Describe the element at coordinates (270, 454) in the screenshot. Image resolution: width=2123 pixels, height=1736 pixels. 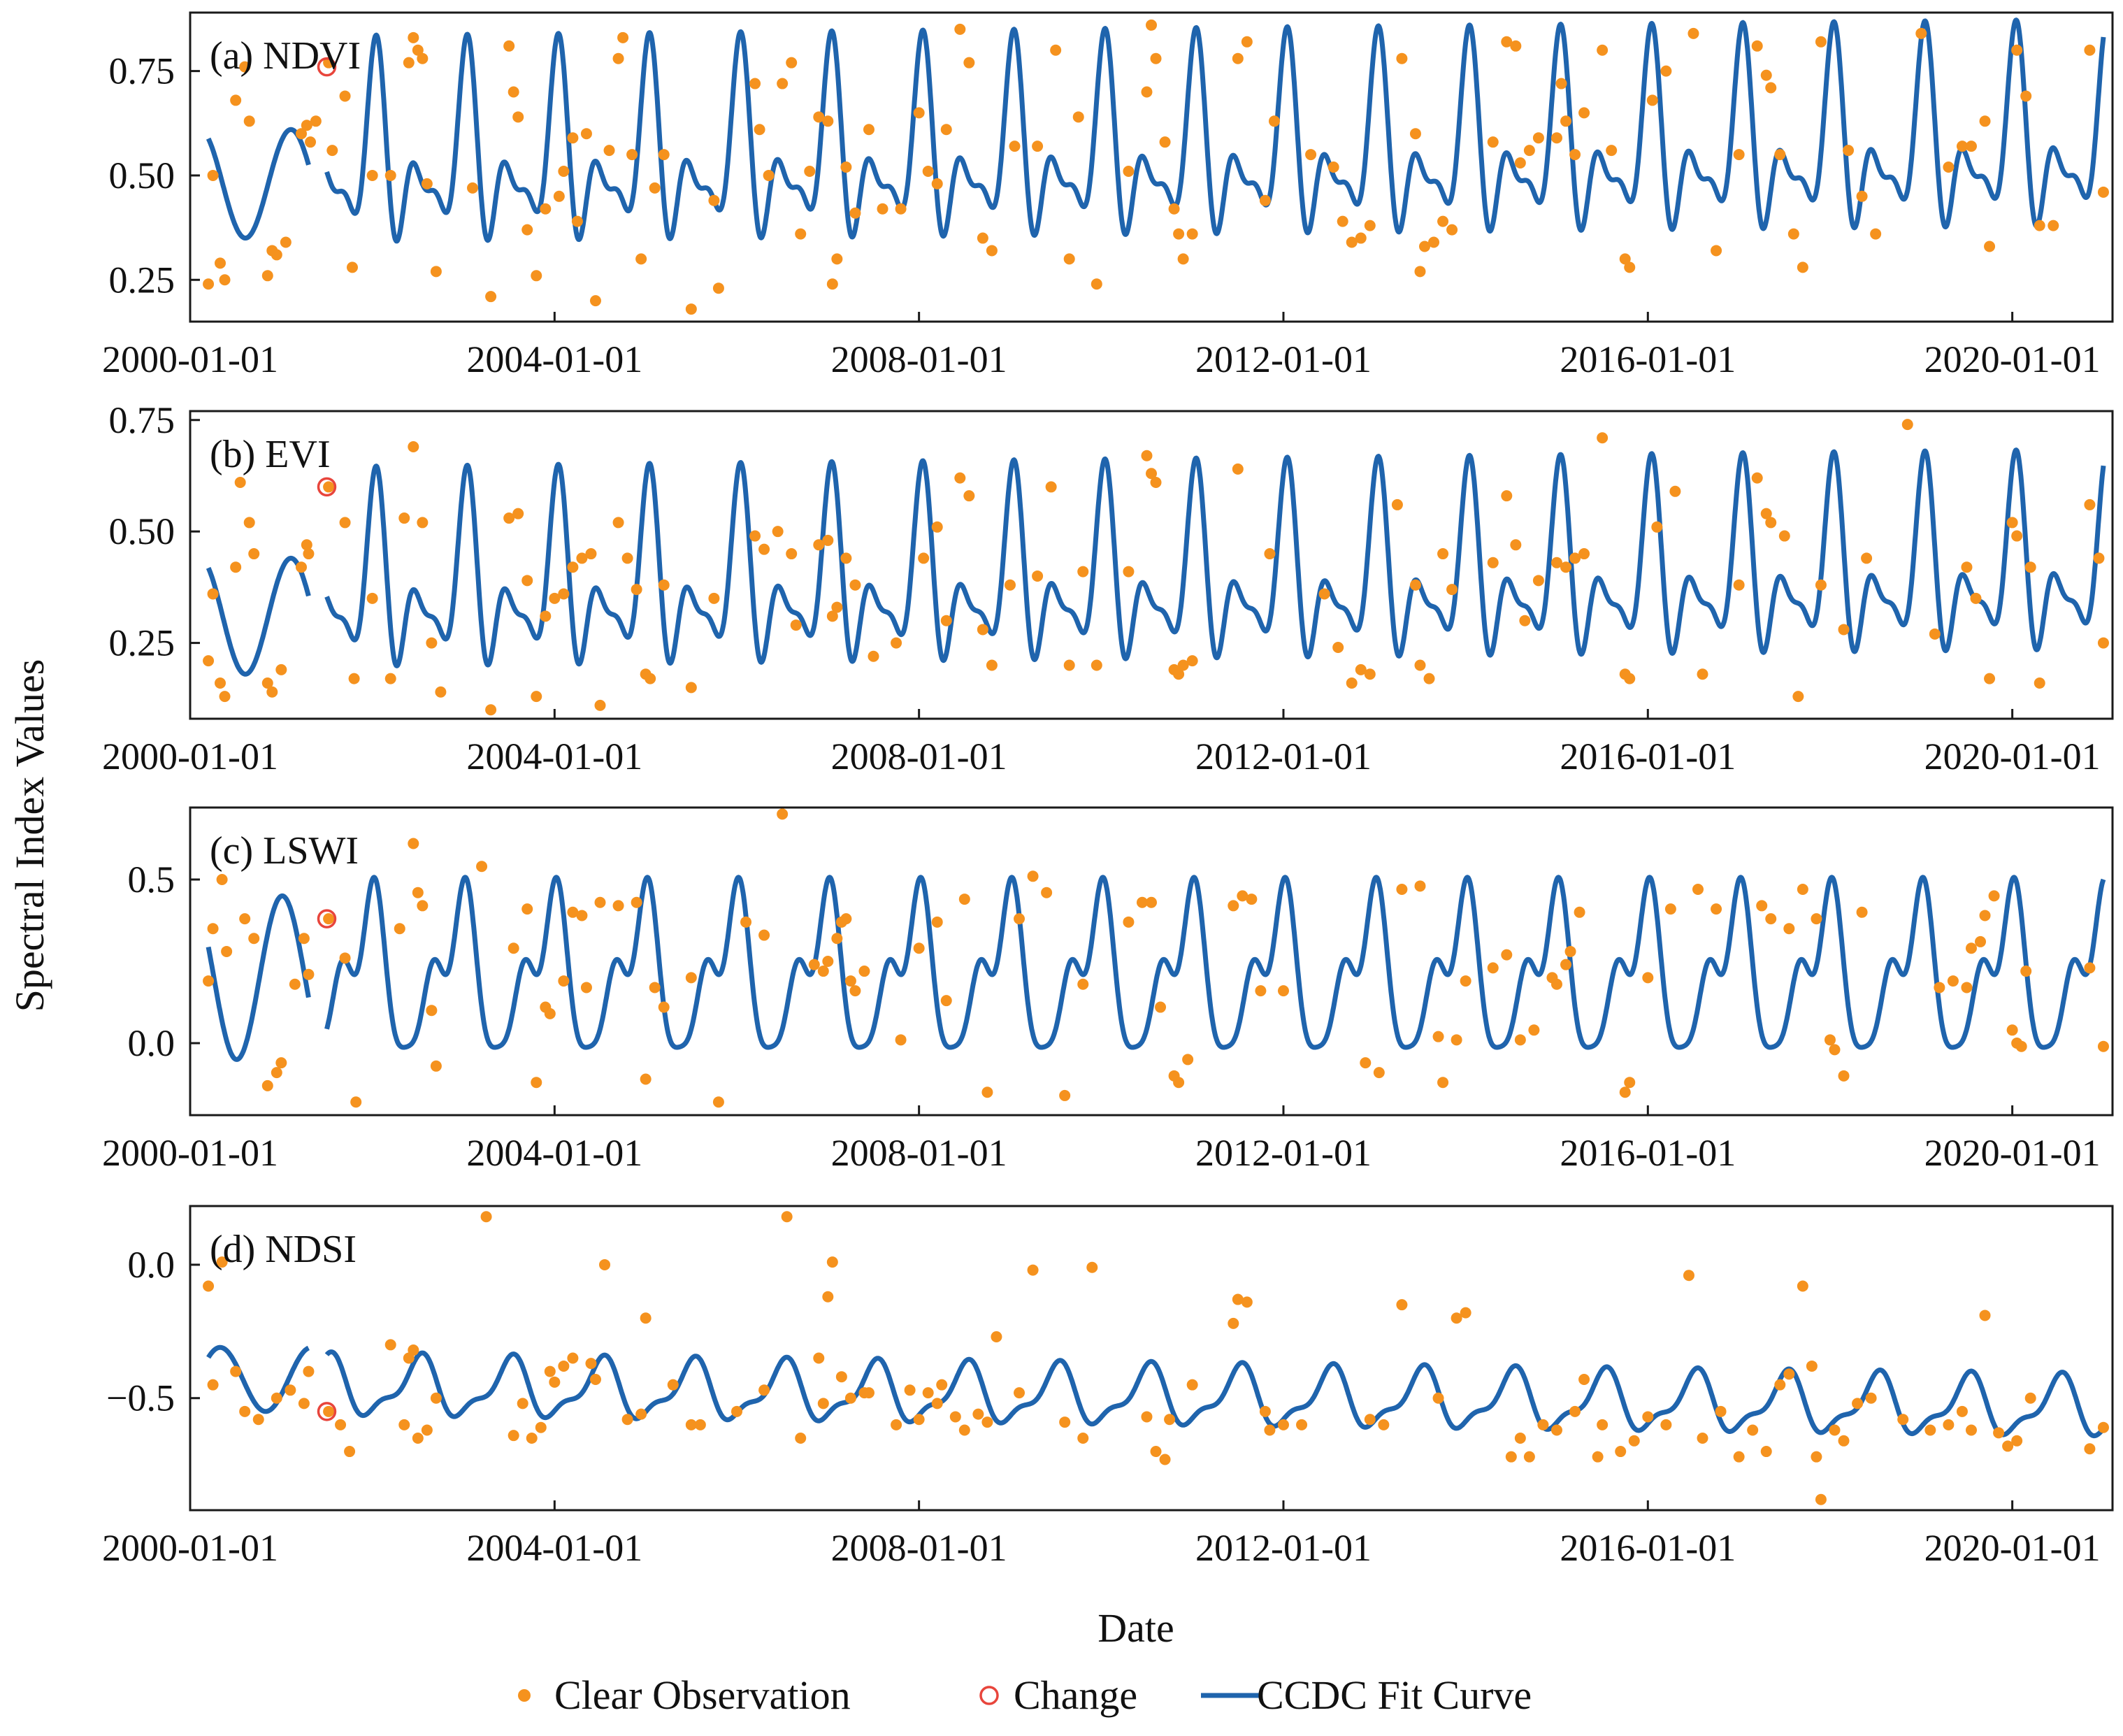
I see `panel-label: (b) EVI` at that location.